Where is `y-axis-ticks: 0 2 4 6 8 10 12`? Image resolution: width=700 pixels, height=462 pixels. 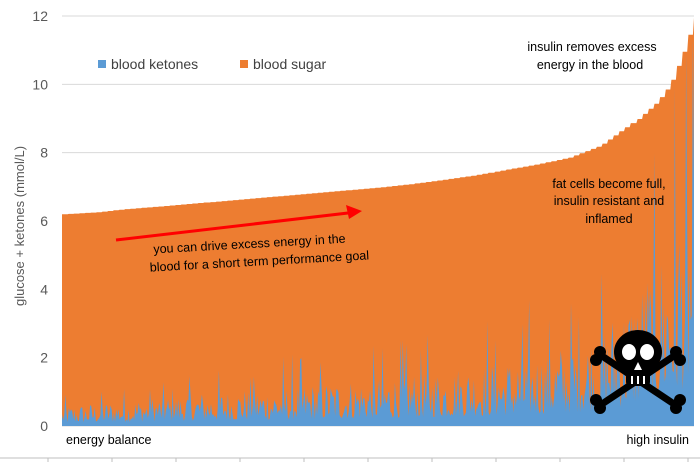 y-axis-ticks: 0 2 4 6 8 10 12 is located at coordinates (40, 221).